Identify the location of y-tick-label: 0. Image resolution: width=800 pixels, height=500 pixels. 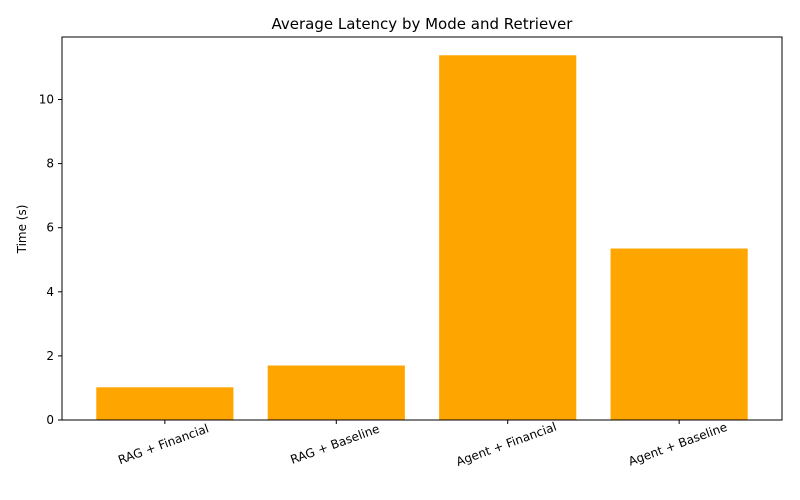
(50, 420).